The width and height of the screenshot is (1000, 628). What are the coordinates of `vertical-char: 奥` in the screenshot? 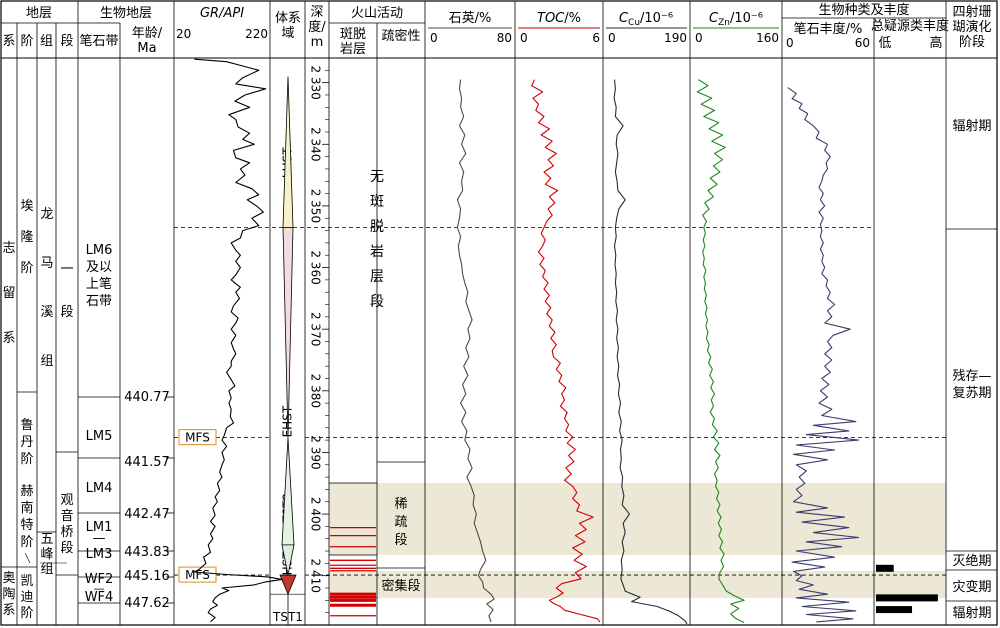 It's located at (8, 578).